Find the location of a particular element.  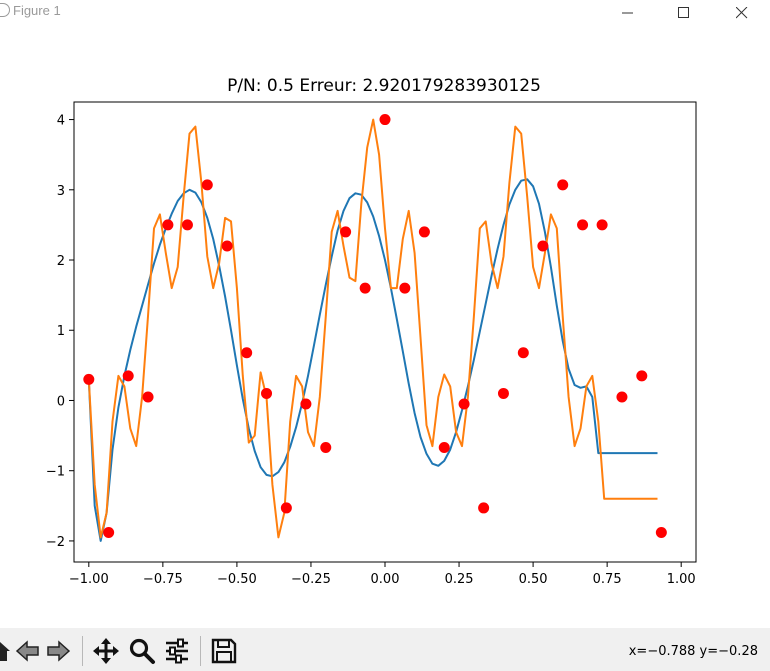

back-button is located at coordinates (28, 651).